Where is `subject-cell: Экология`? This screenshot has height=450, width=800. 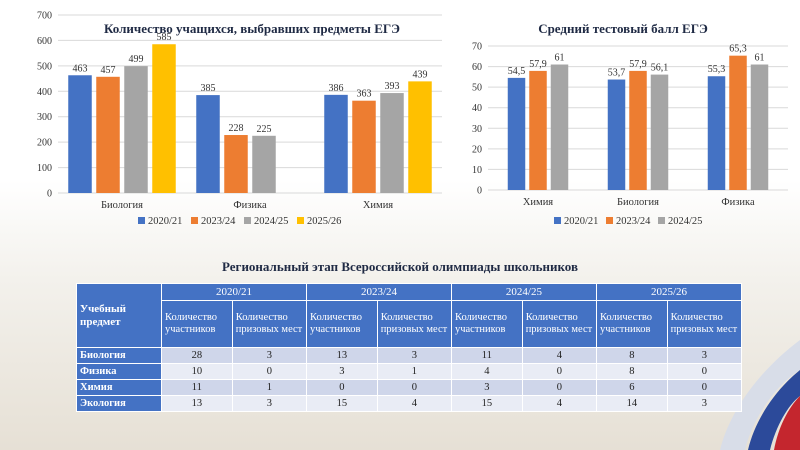 subject-cell: Экология is located at coordinates (119, 403).